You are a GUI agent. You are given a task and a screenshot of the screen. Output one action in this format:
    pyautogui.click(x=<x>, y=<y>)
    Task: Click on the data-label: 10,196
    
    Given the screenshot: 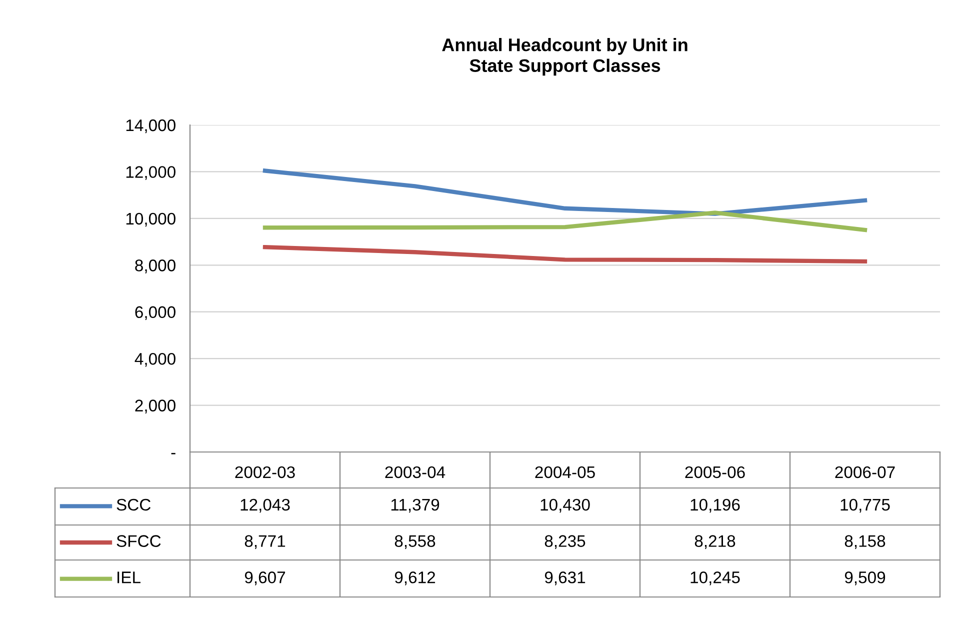 What is the action you would take?
    pyautogui.click(x=715, y=505)
    